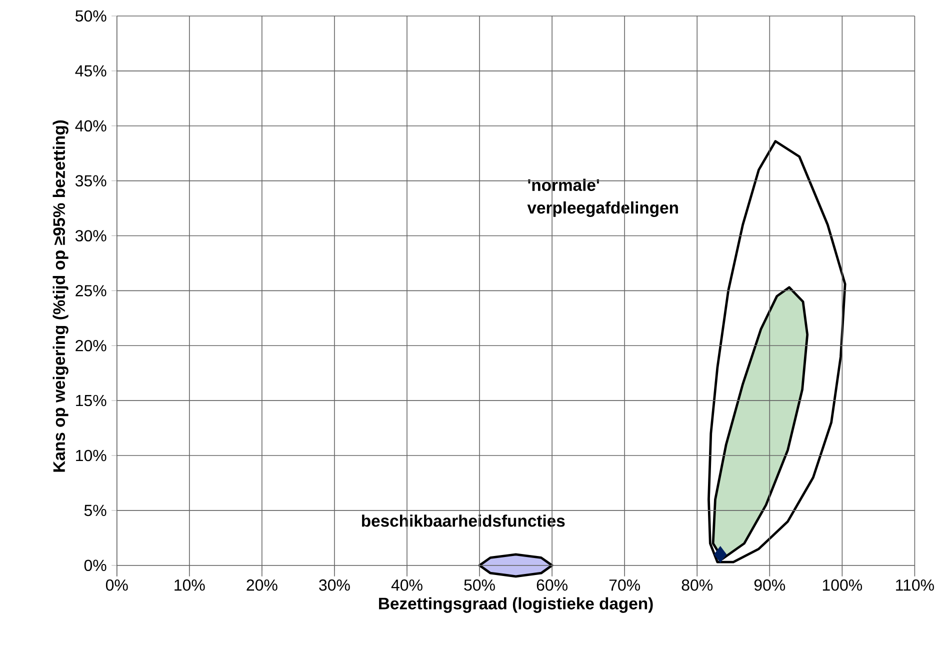 The width and height of the screenshot is (945, 656). What do you see at coordinates (697, 585) in the screenshot?
I see `x-tick-label: 80%` at bounding box center [697, 585].